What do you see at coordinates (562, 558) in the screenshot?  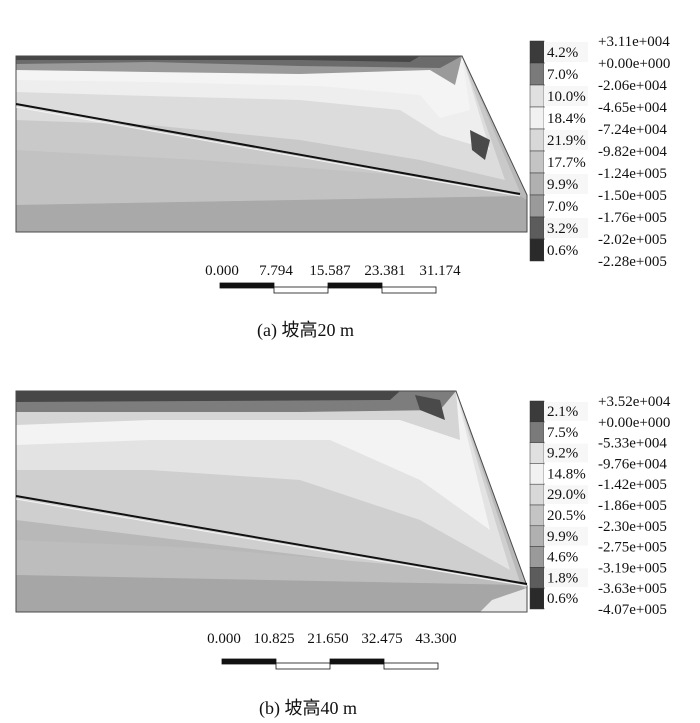 I see `legend-percent: 4.6%` at bounding box center [562, 558].